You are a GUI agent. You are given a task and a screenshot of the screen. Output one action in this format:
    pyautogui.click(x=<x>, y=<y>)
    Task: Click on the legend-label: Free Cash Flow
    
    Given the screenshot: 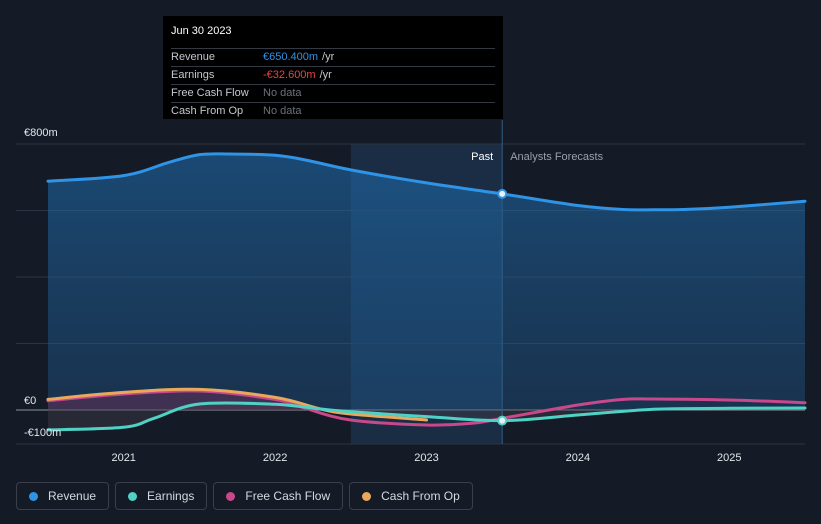 What is the action you would take?
    pyautogui.click(x=288, y=496)
    